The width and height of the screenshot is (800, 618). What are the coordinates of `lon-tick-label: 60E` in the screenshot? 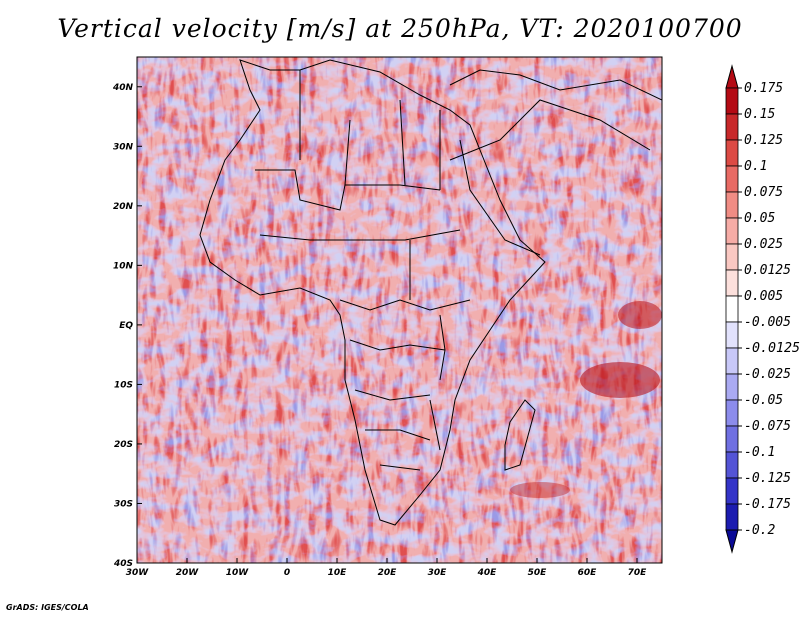 It's located at (588, 573).